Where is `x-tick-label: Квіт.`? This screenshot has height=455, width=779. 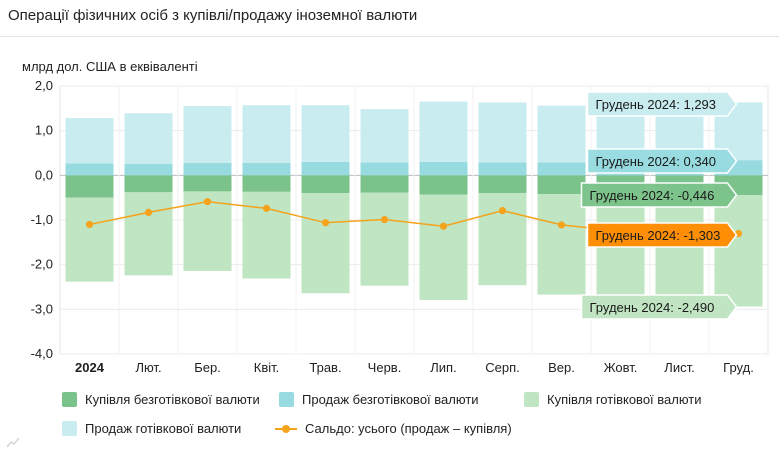
x-tick-label: Квіт. is located at coordinates (267, 367).